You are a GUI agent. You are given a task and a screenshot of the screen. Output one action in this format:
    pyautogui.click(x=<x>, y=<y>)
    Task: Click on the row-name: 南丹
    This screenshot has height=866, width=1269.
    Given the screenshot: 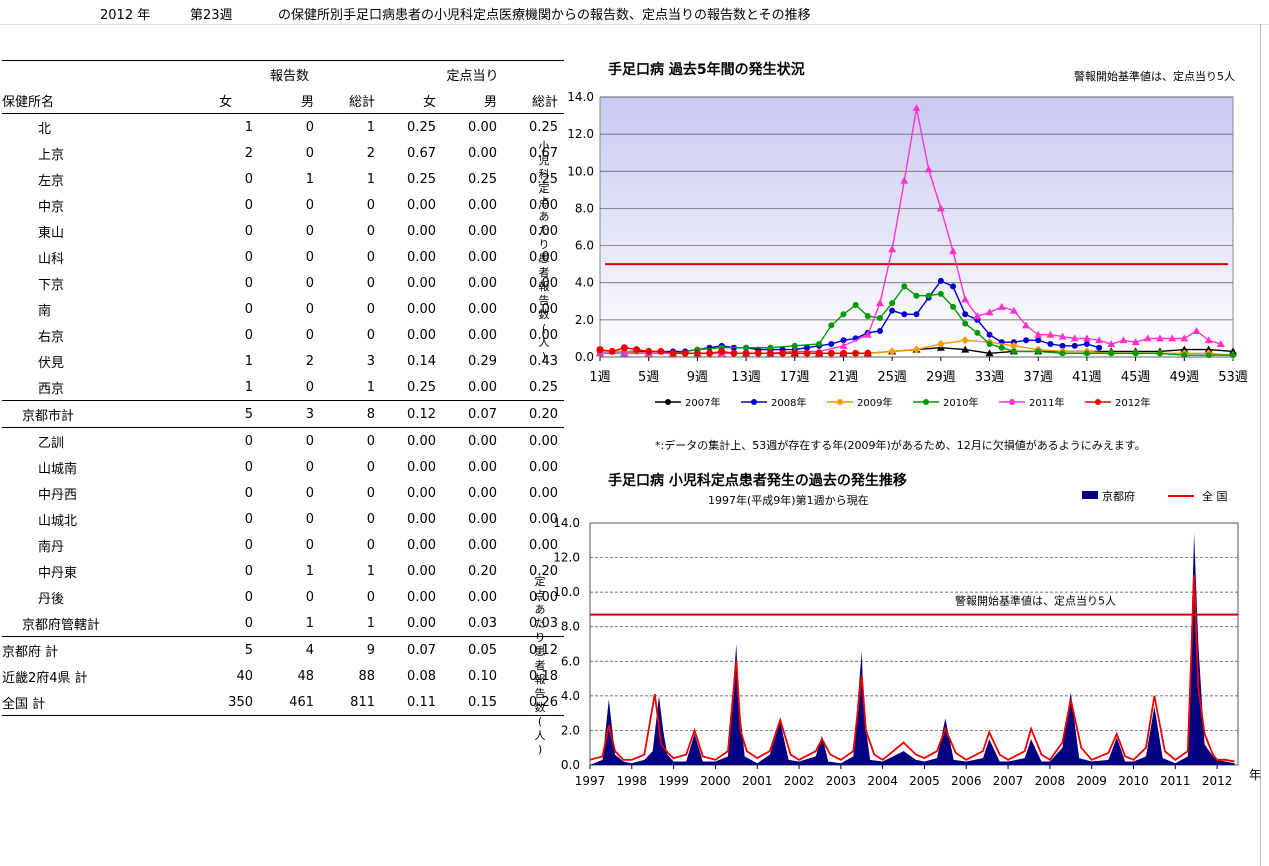 What is the action you would take?
    pyautogui.click(x=51, y=547)
    